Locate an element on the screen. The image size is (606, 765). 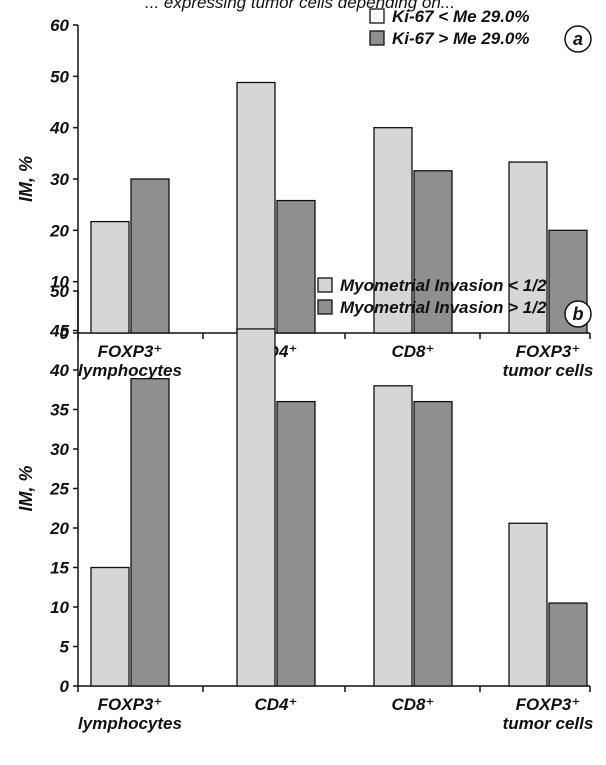
legend-label-2: Myometrial Invasion > 1/2 is located at coordinates (443, 307).